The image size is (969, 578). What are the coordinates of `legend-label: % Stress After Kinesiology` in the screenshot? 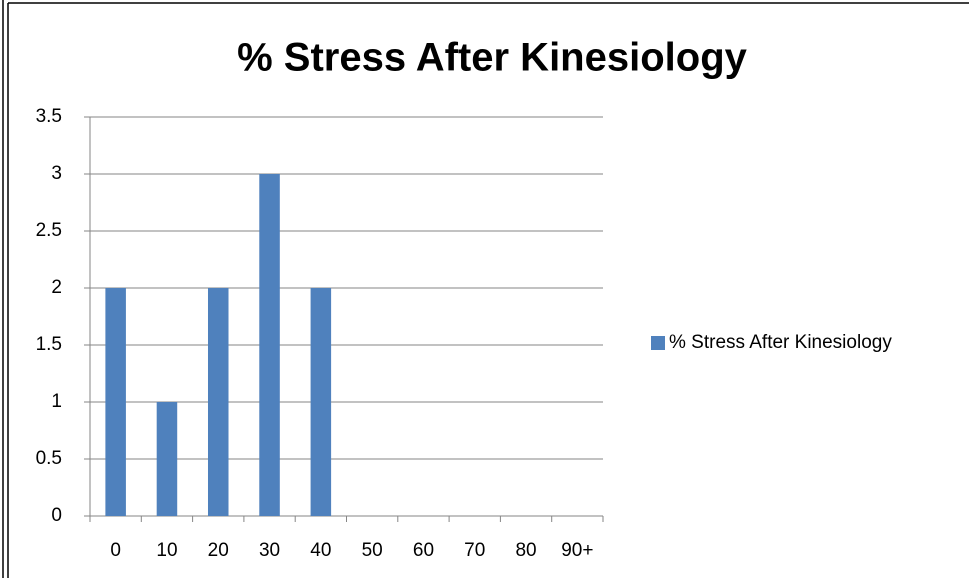 It's located at (780, 342).